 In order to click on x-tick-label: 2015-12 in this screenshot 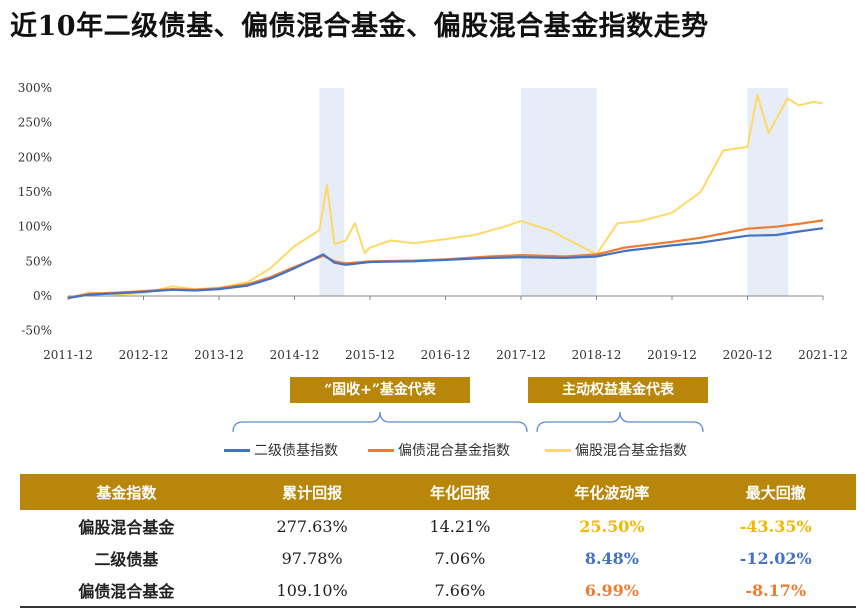, I will do `click(370, 355)`.